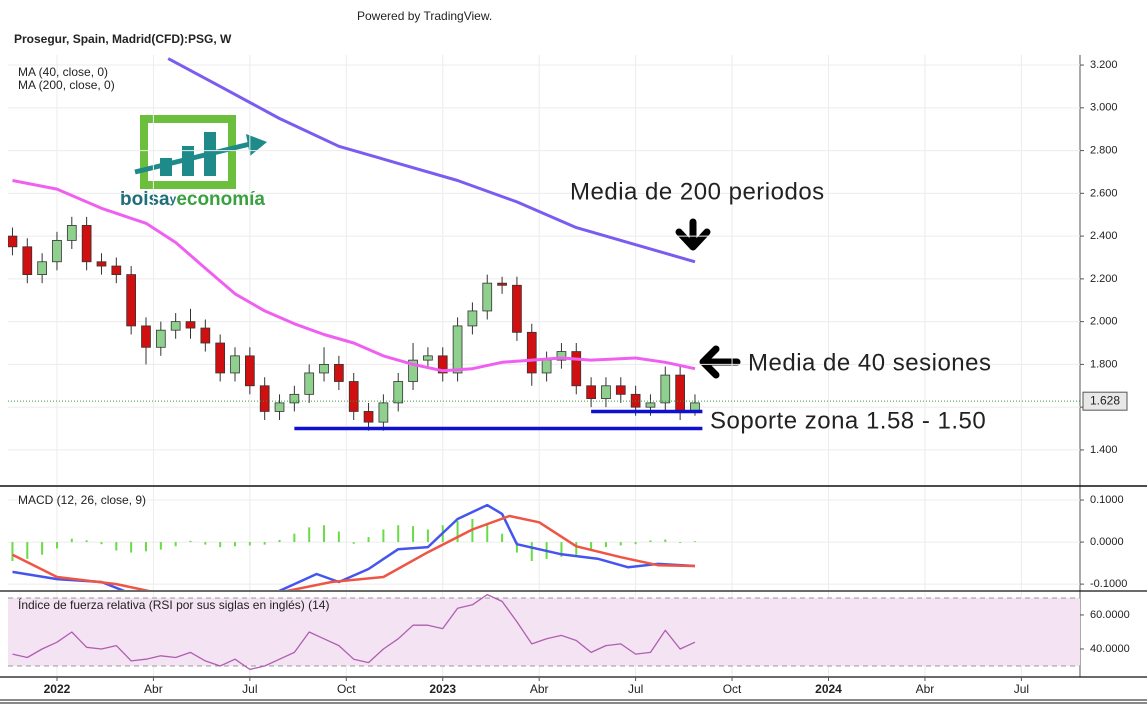  I want to click on y-tick-label: 3.200, so click(1104, 65).